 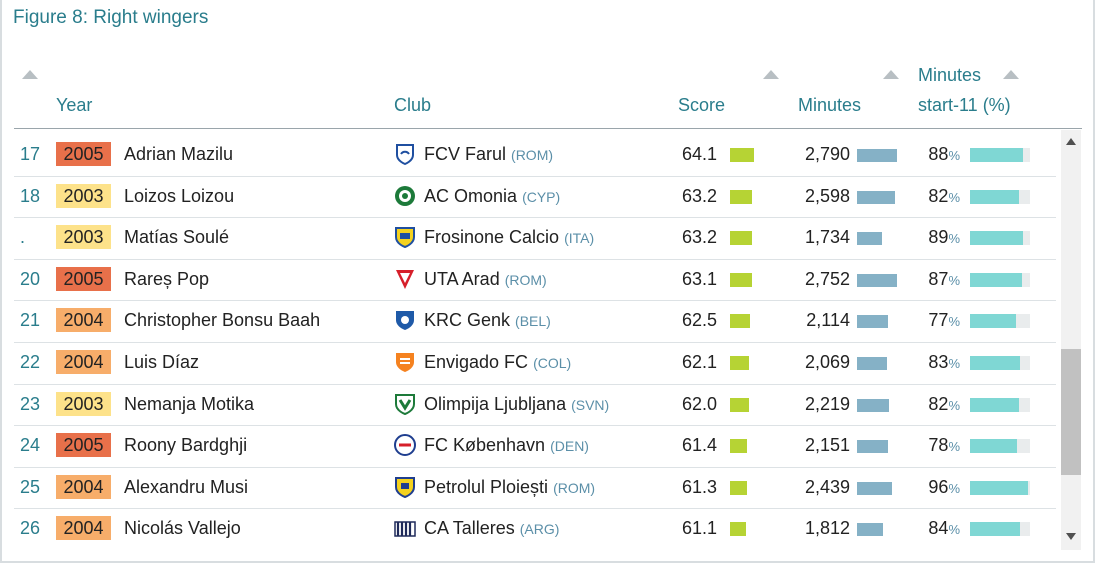 What do you see at coordinates (476, 362) in the screenshot?
I see `club-label: Envigado FC` at bounding box center [476, 362].